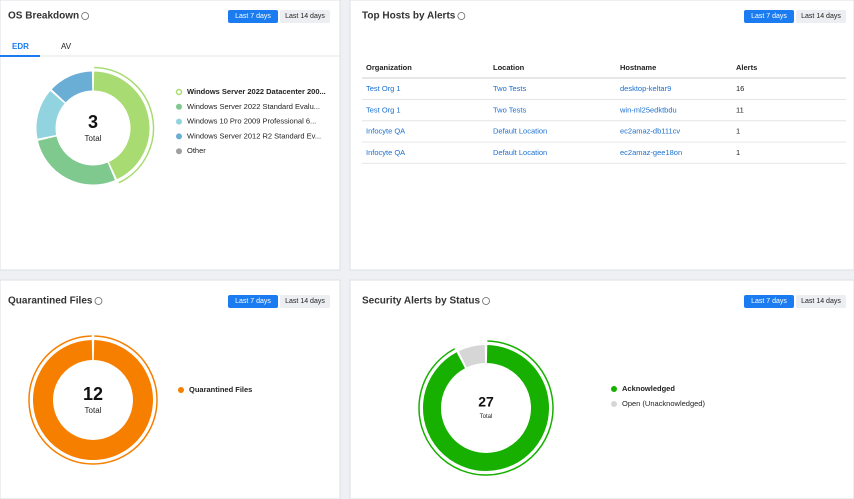 The image size is (854, 499). I want to click on tab: EDR, so click(20, 46).